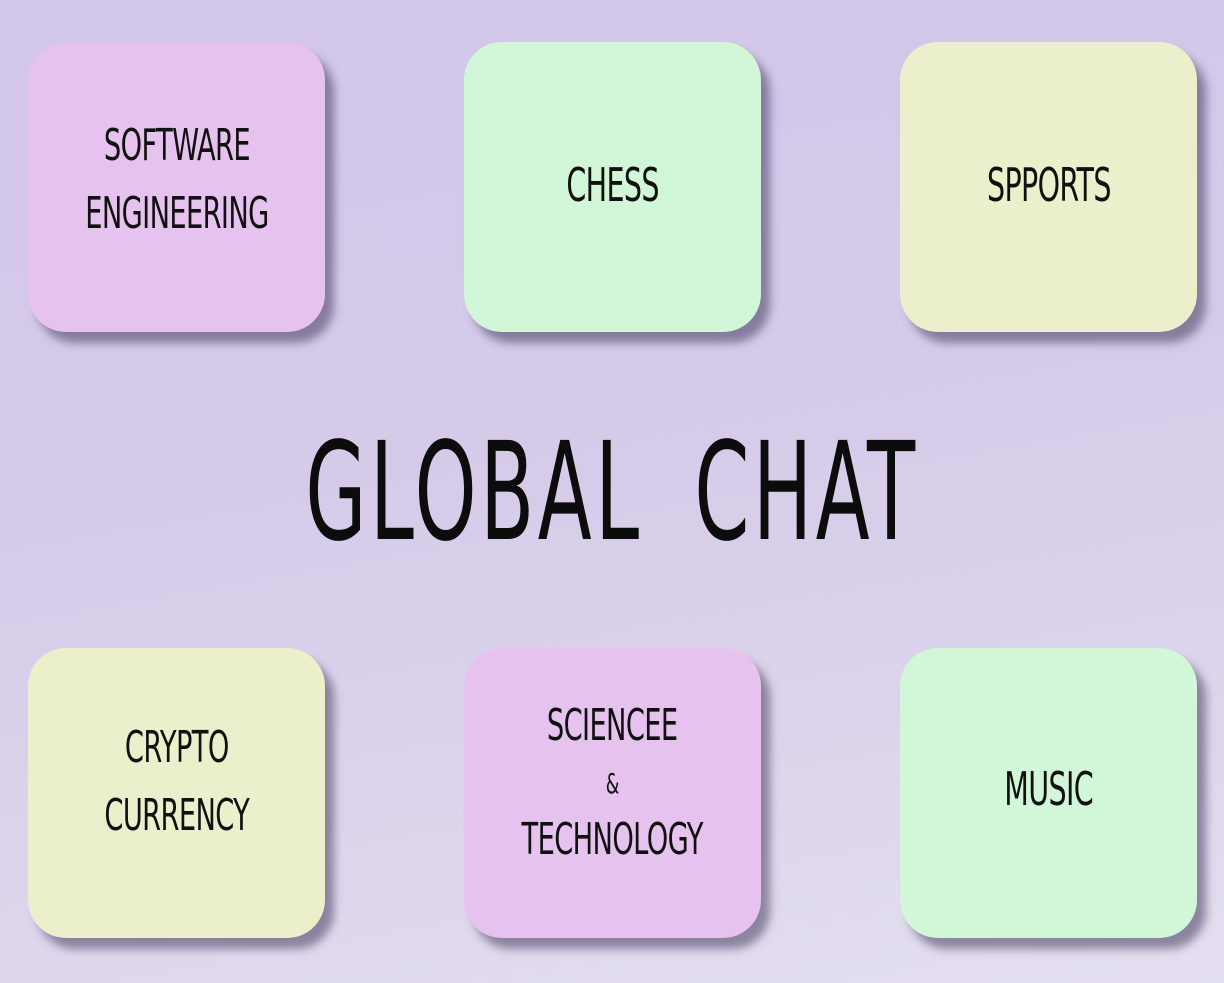  I want to click on tile-crypto-currency: CRYPTO CURRENCY, so click(176, 793).